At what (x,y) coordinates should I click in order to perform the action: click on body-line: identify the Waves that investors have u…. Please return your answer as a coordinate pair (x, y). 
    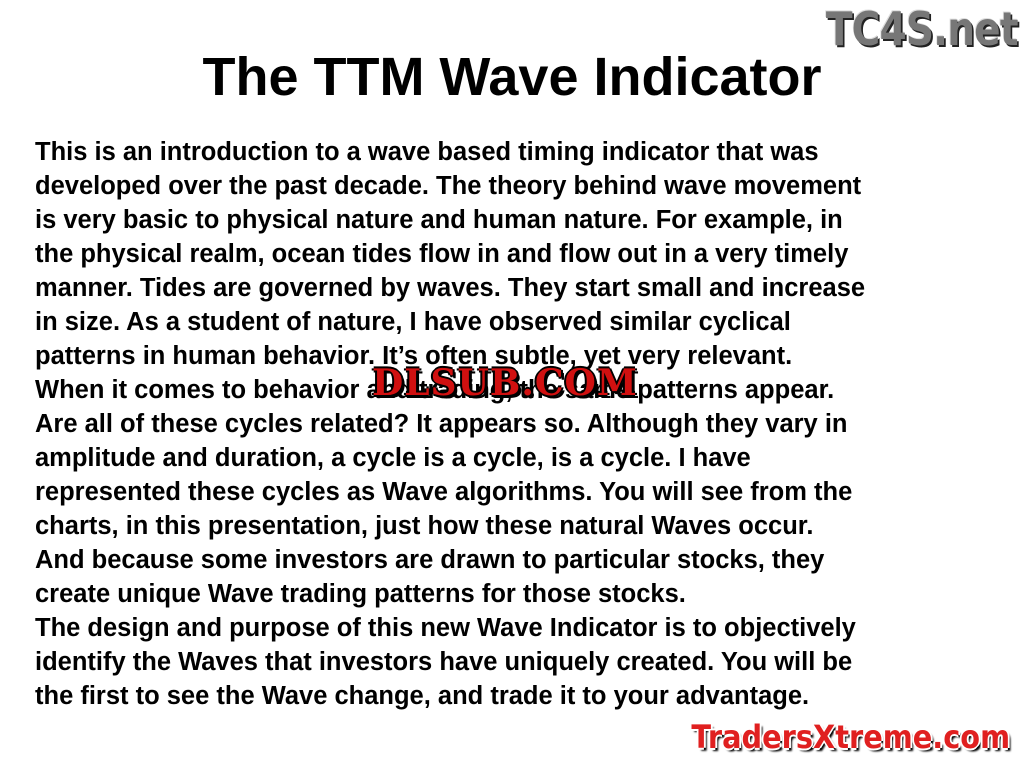
    Looking at the image, I should click on (444, 662).